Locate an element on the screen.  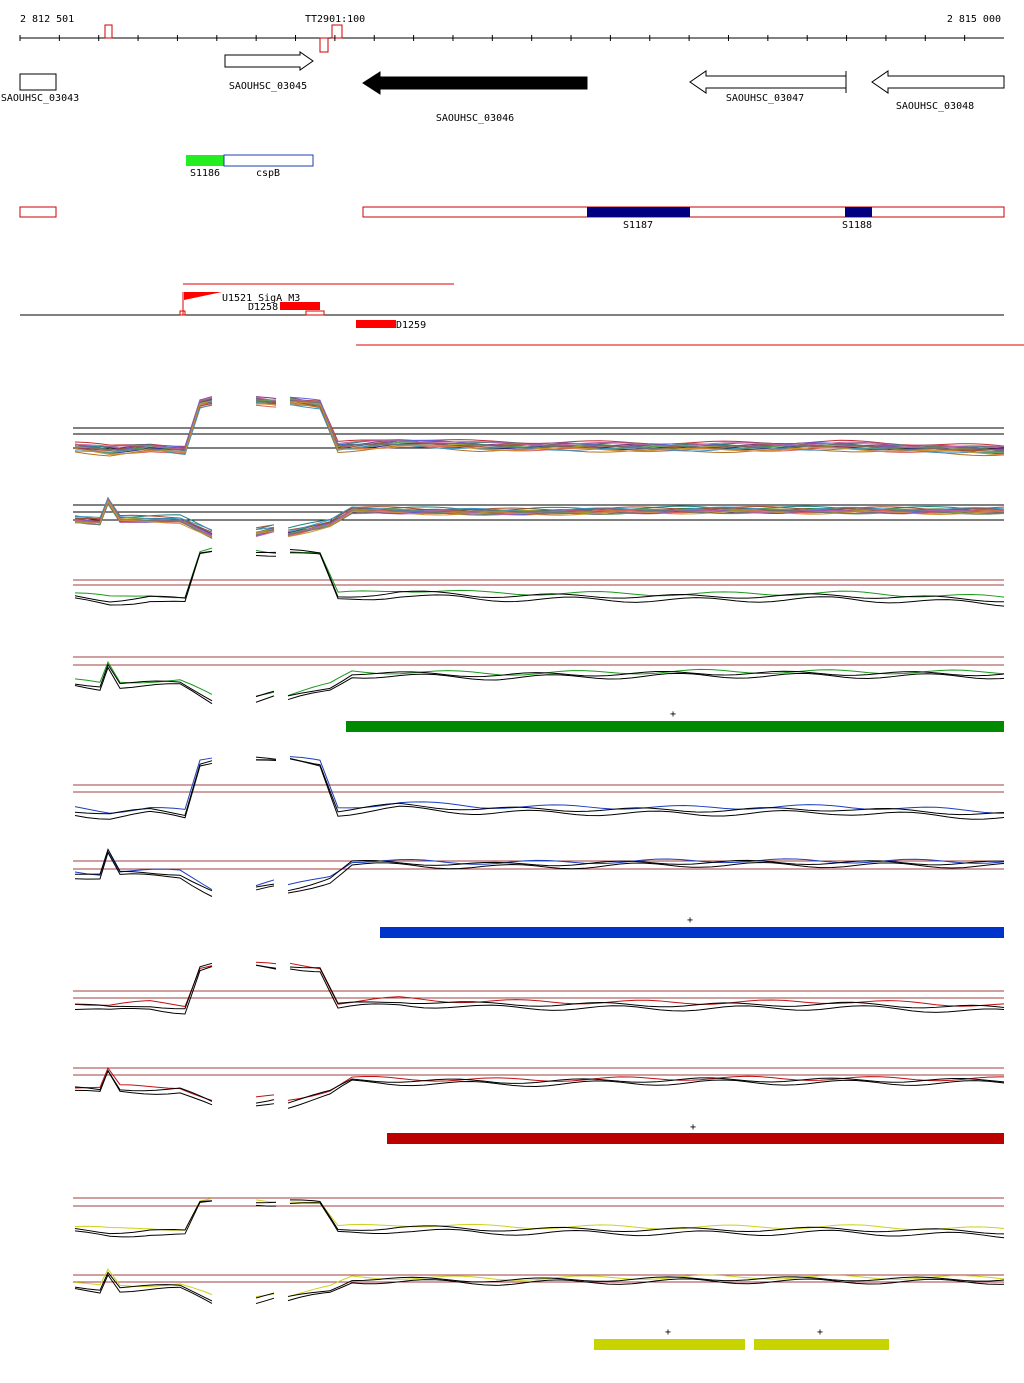
element-box is located at coordinates (182, 313).